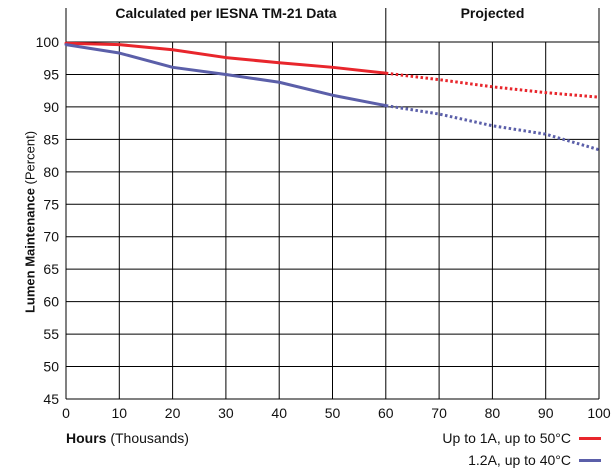 The image size is (611, 475). Describe the element at coordinates (86, 438) in the screenshot. I see `x-axis-label-bold: Hours` at that location.